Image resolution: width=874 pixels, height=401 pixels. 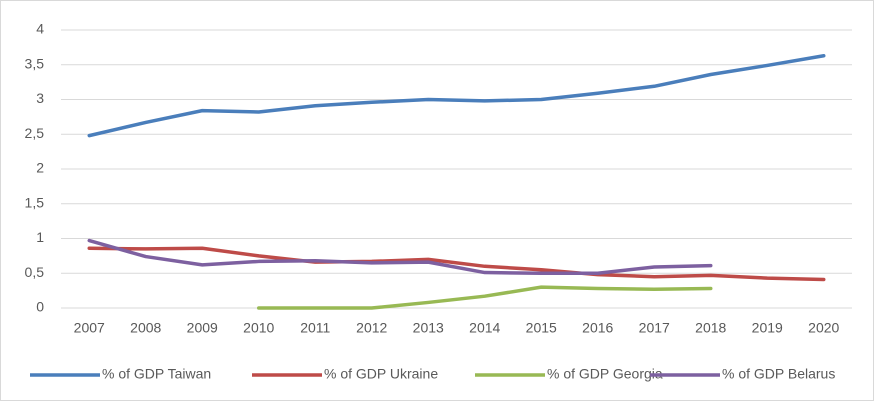 What do you see at coordinates (381, 374) in the screenshot?
I see `legend-label: % of GDP Ukraine` at bounding box center [381, 374].